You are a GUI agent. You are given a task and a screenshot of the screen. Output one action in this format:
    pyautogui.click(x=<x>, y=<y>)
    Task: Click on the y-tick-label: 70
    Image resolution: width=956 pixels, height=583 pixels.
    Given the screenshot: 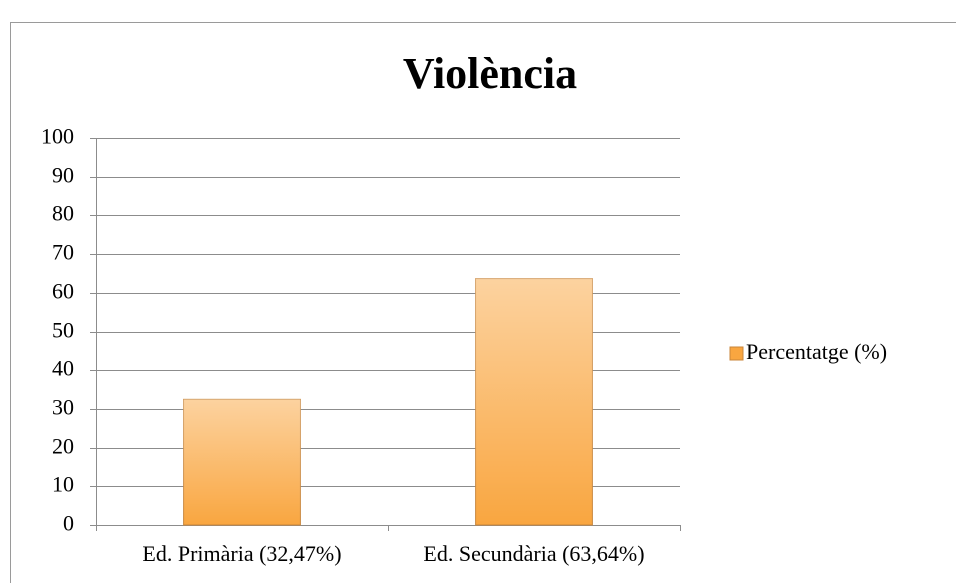 What is the action you would take?
    pyautogui.click(x=63, y=252)
    